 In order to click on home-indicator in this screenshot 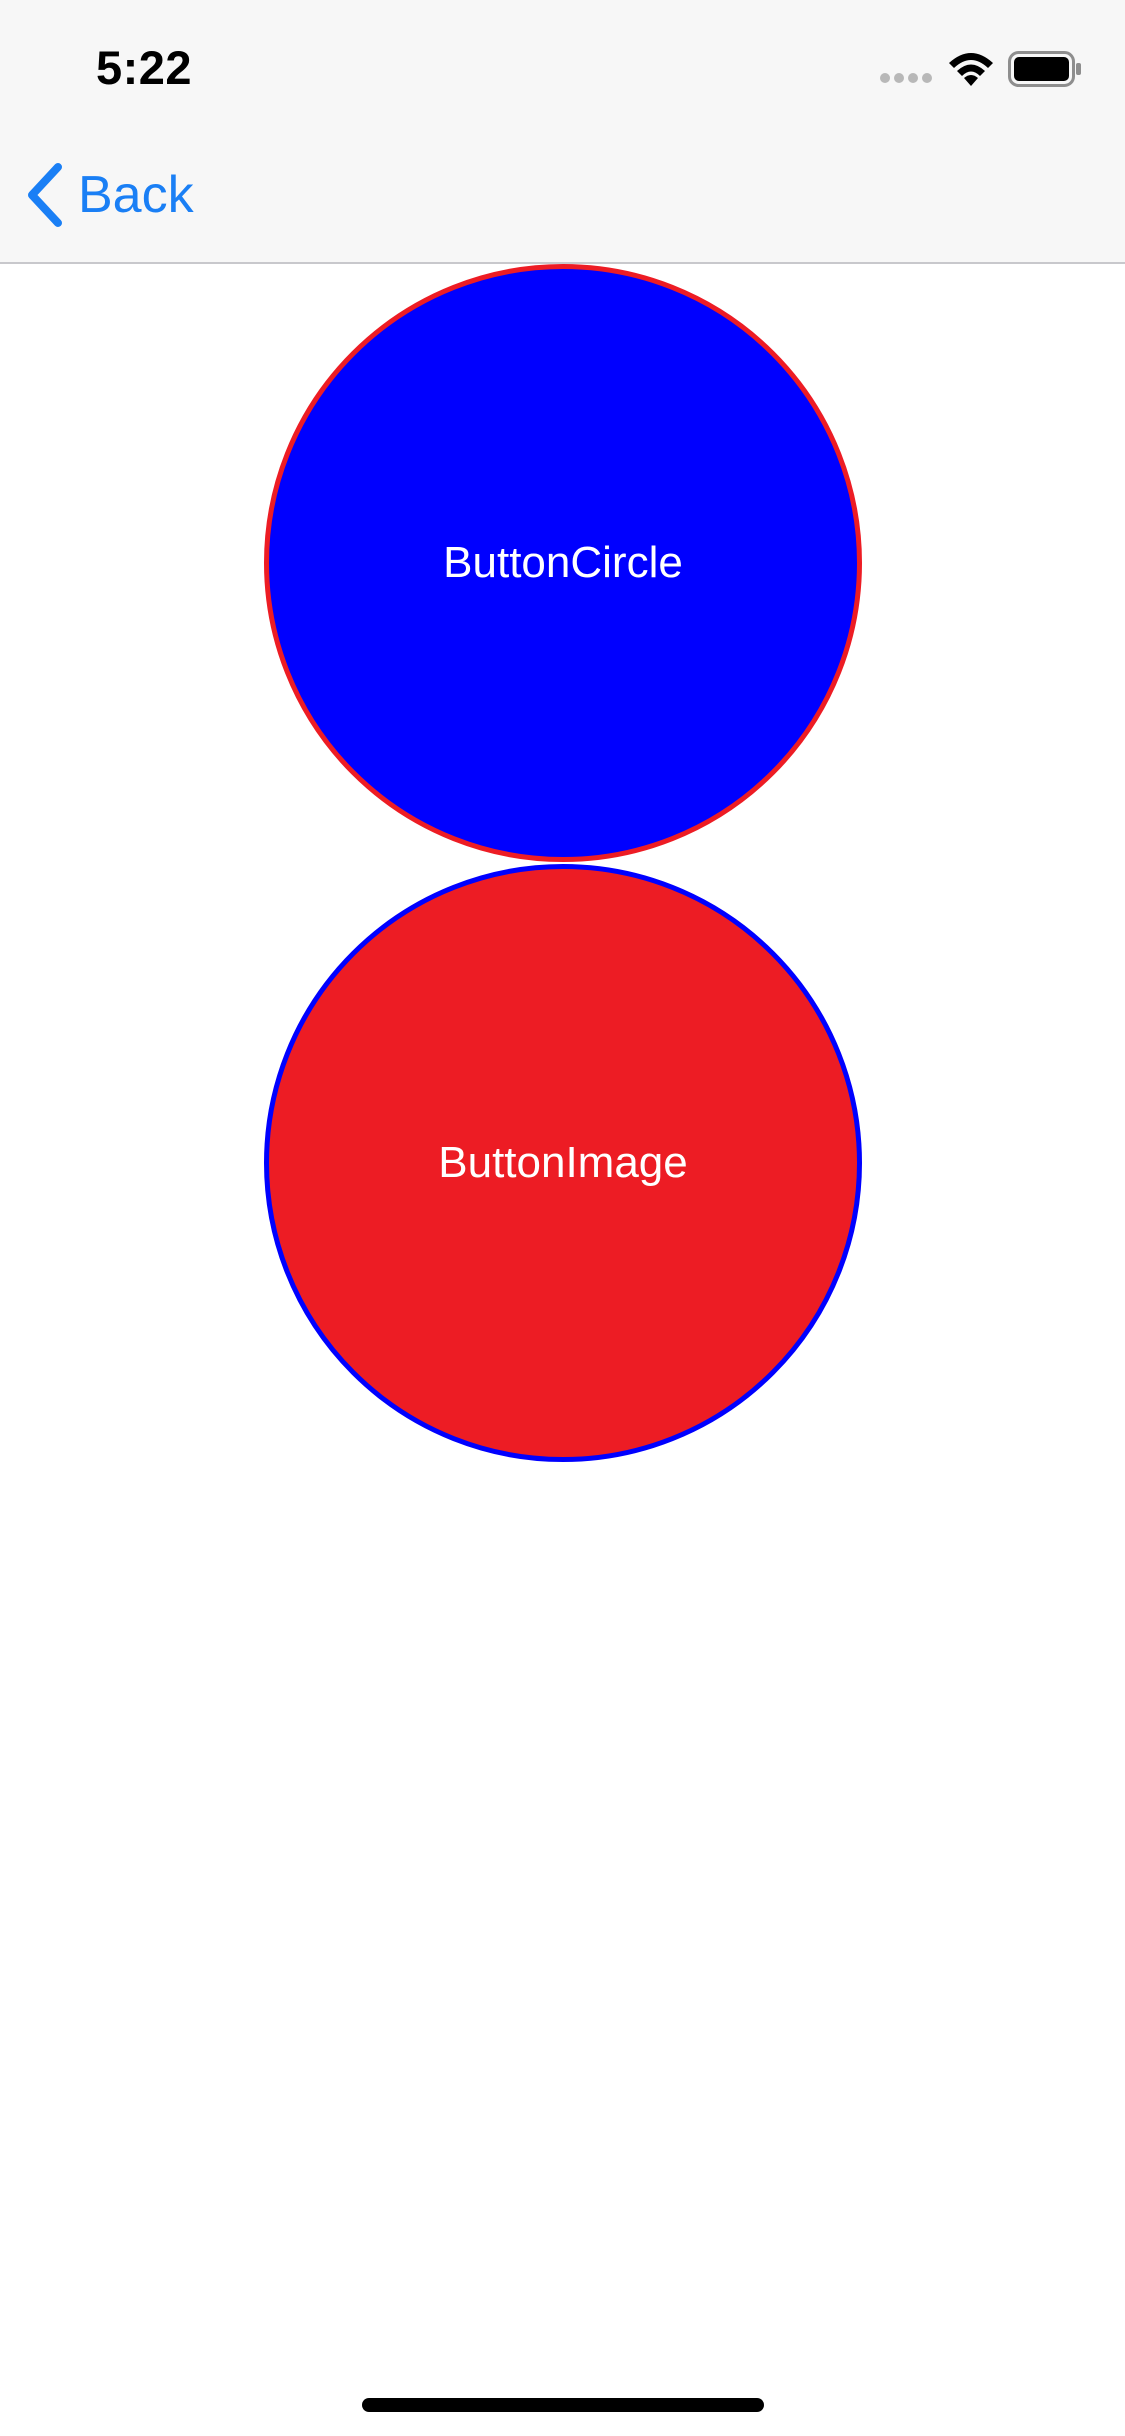, I will do `click(563, 2405)`.